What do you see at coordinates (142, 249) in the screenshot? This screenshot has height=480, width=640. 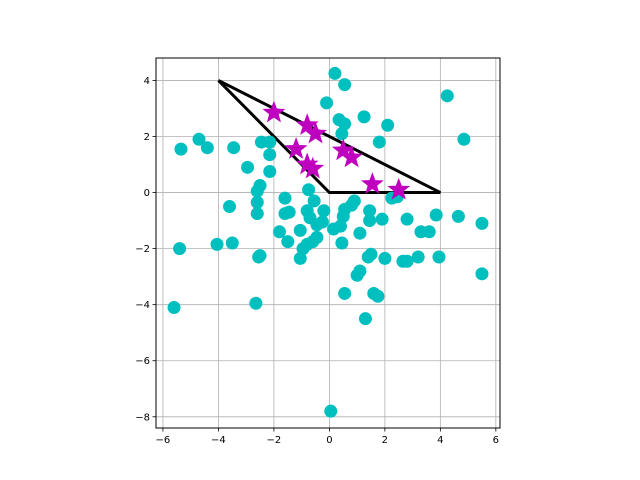 I see `y-tick-label: −2` at bounding box center [142, 249].